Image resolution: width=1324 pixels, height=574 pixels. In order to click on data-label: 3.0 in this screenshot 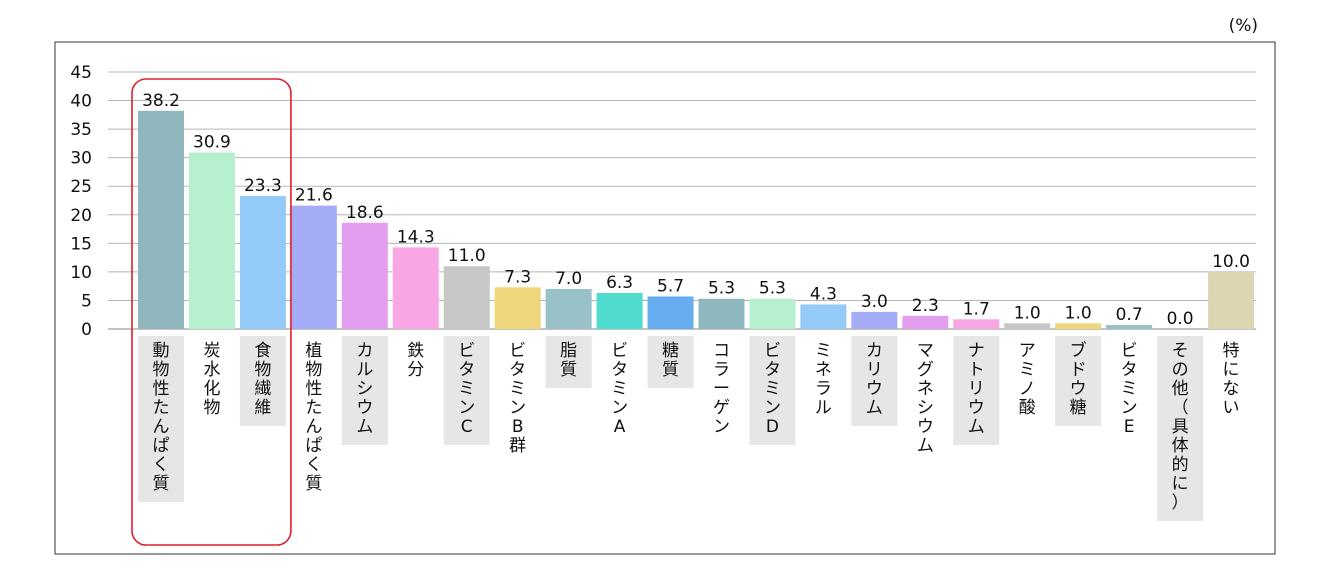, I will do `click(874, 302)`.